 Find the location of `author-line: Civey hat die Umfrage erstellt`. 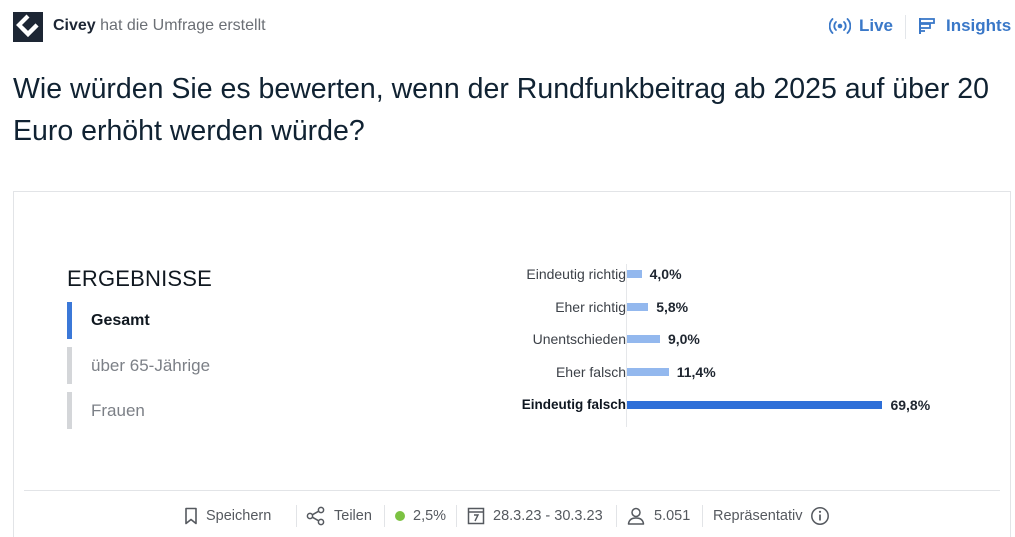

author-line: Civey hat die Umfrage erstellt is located at coordinates (159, 26).